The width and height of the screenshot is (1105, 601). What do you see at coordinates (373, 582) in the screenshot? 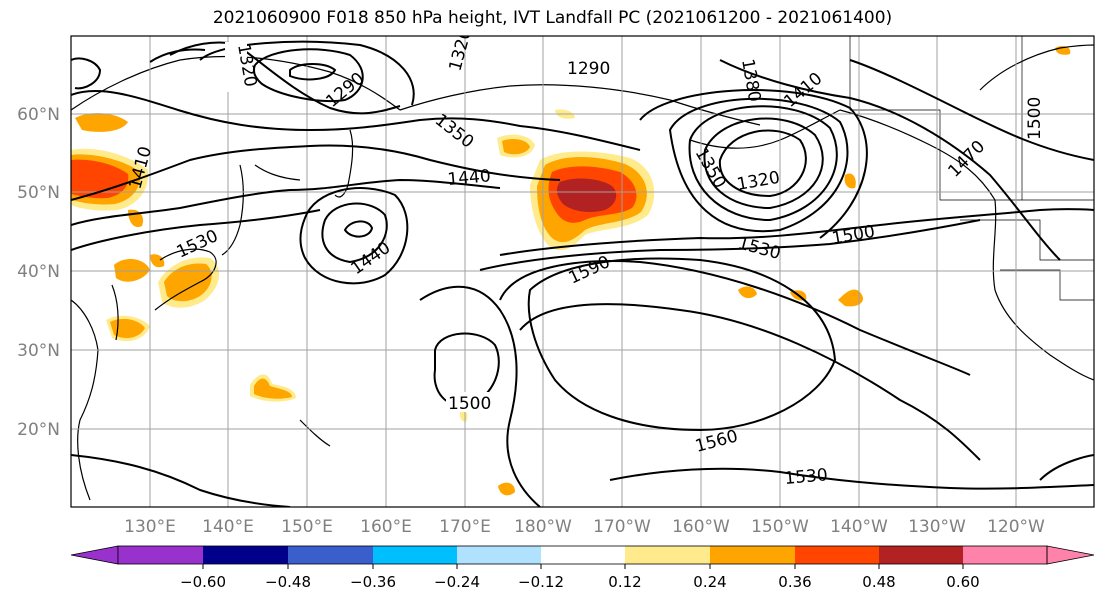
I see `colorbar-tick-label: −0.36` at bounding box center [373, 582].